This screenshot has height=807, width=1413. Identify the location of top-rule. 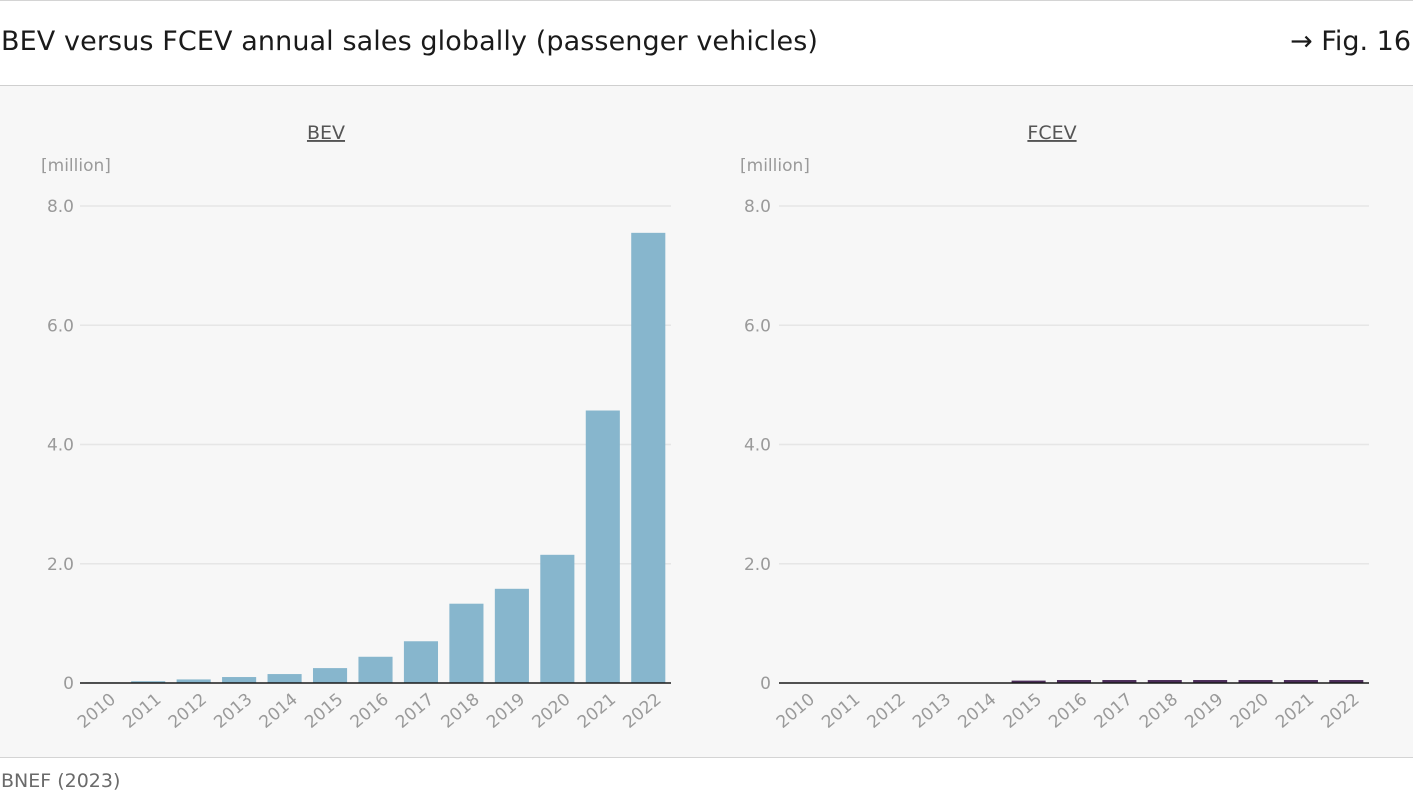
(706, 0).